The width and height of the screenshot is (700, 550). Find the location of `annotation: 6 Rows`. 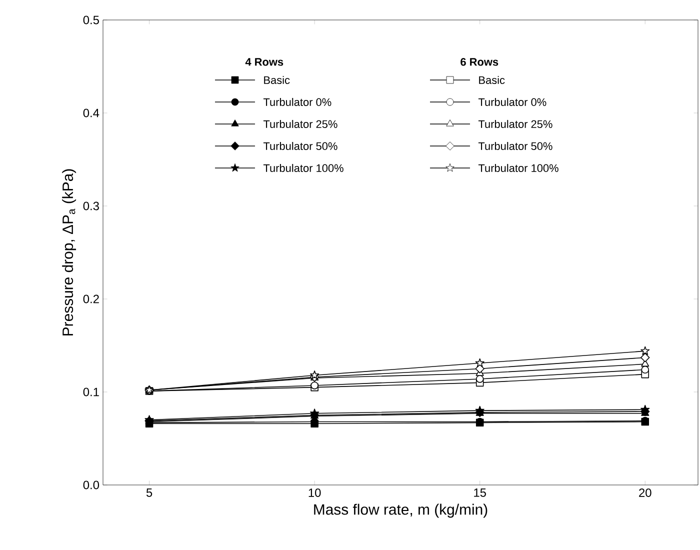

annotation: 6 Rows is located at coordinates (479, 62).